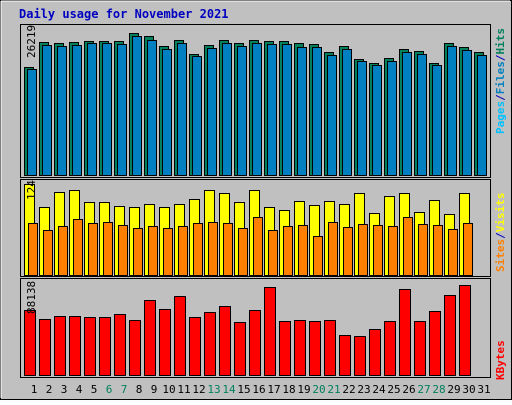 This screenshot has height=405, width=512. What do you see at coordinates (318, 389) in the screenshot?
I see `day-label-20: 20` at bounding box center [318, 389].